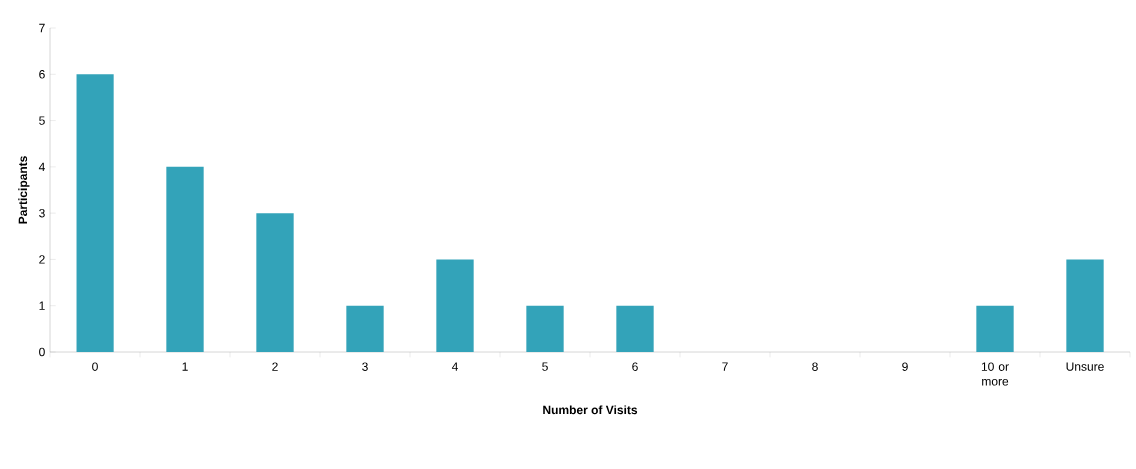 The width and height of the screenshot is (1136, 469). I want to click on x-tick-label: Unsure, so click(1085, 366).